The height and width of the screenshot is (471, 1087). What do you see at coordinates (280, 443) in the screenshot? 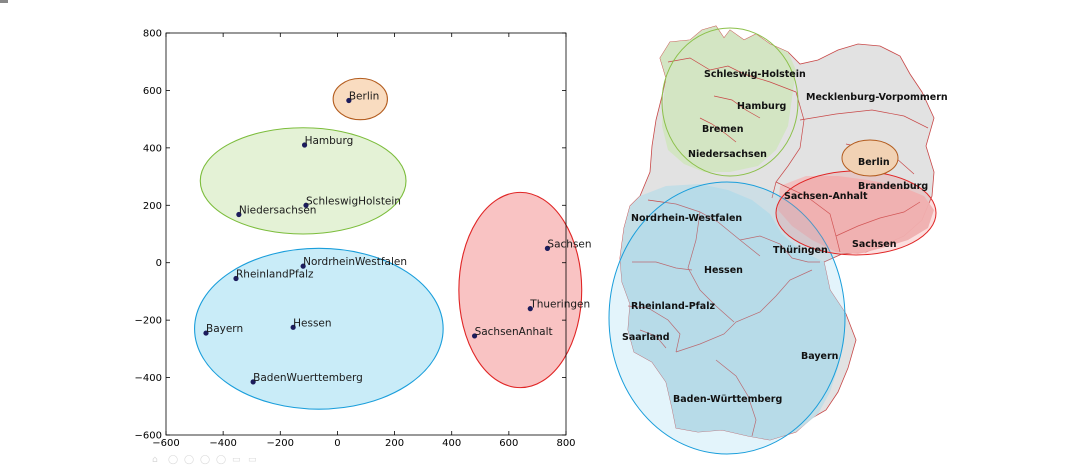
I see `x-tick-label: −200` at bounding box center [280, 443].